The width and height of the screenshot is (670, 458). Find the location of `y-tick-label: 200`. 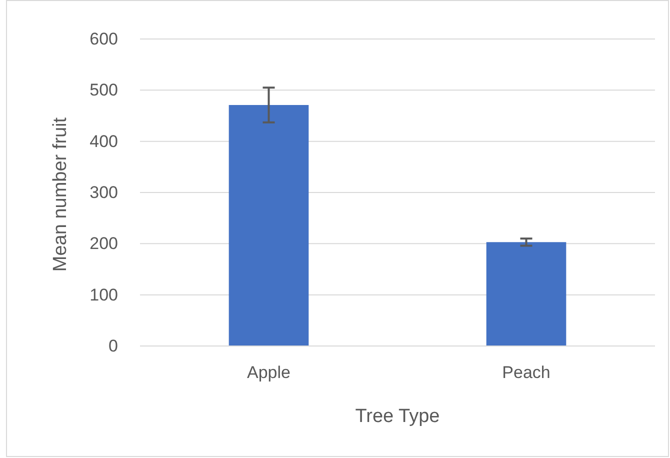

y-tick-label: 200 is located at coordinates (104, 244).